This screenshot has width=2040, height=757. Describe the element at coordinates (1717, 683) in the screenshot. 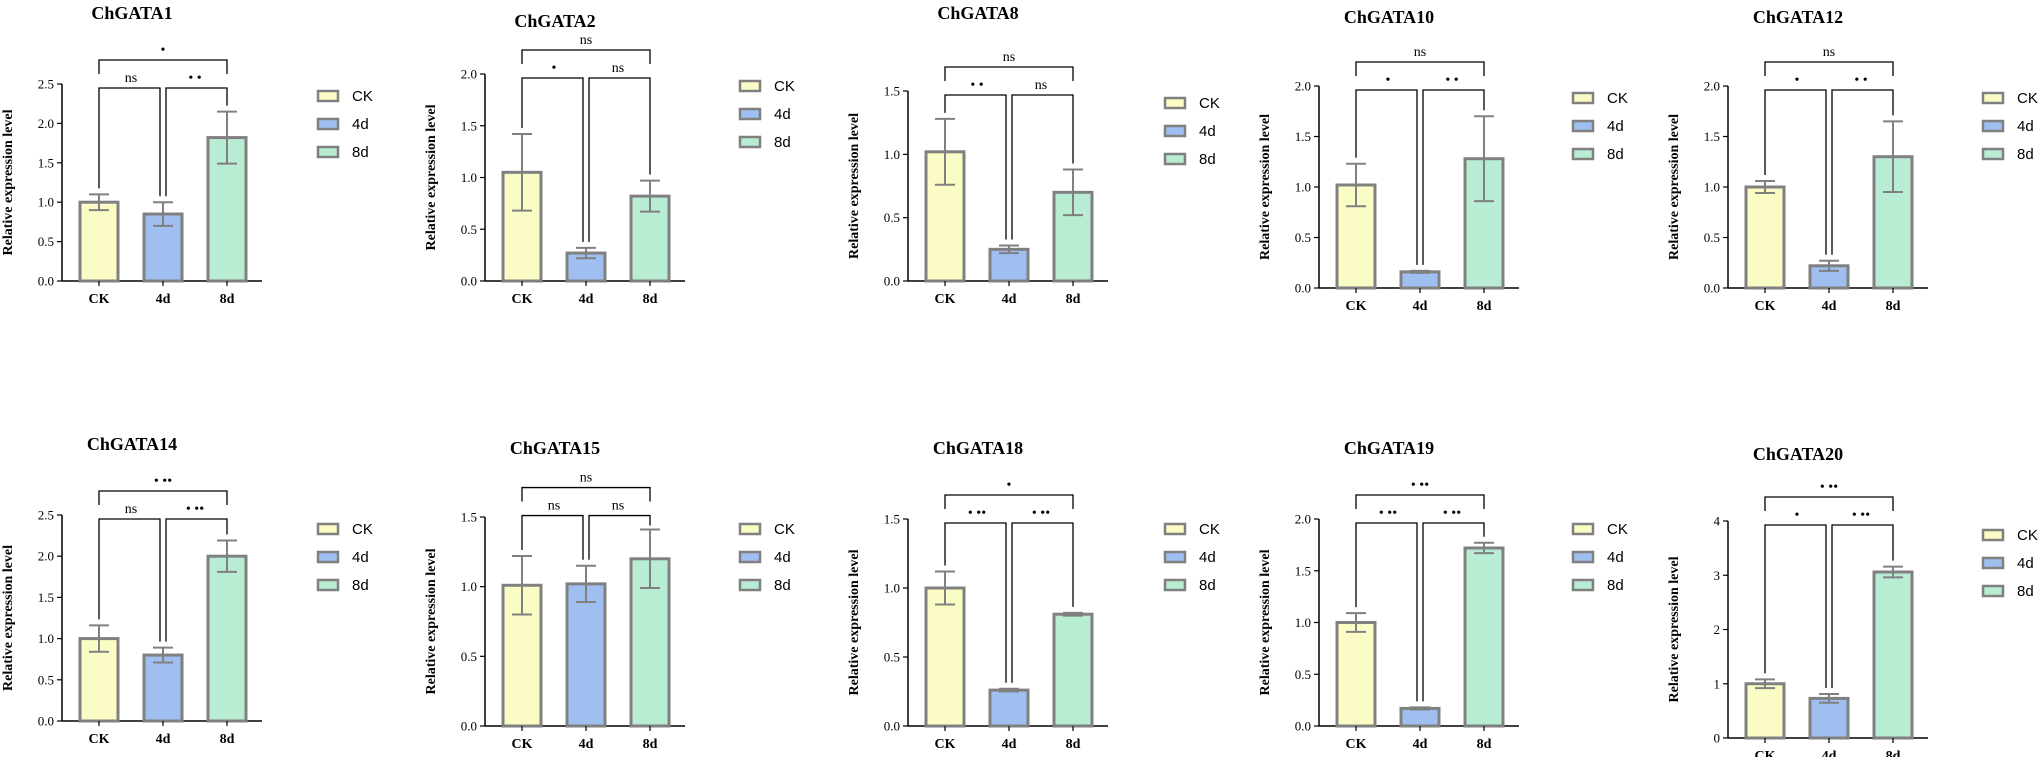

I see `y-tick-label: 1` at that location.